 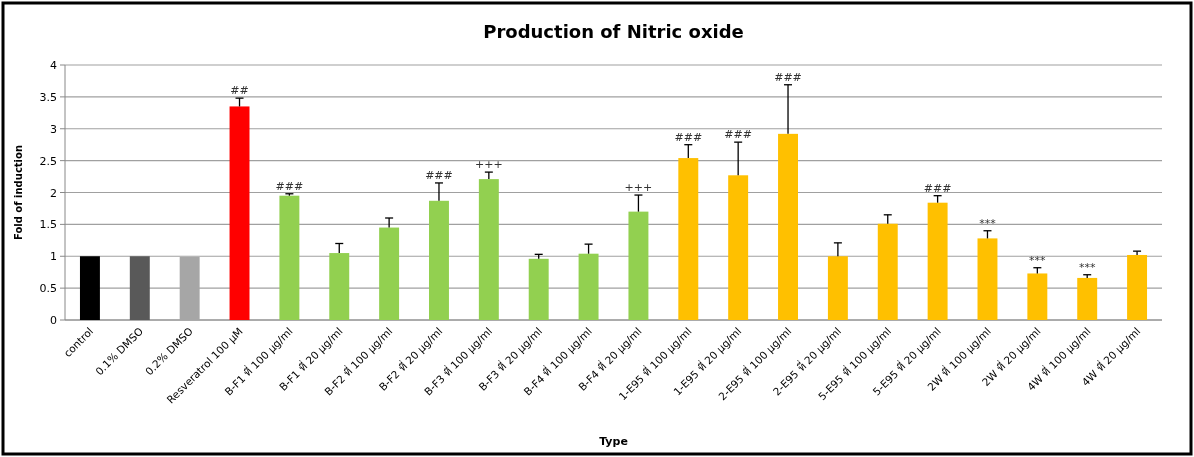 What do you see at coordinates (18, 192) in the screenshot?
I see `y-axis-title: Fold of induction` at bounding box center [18, 192].